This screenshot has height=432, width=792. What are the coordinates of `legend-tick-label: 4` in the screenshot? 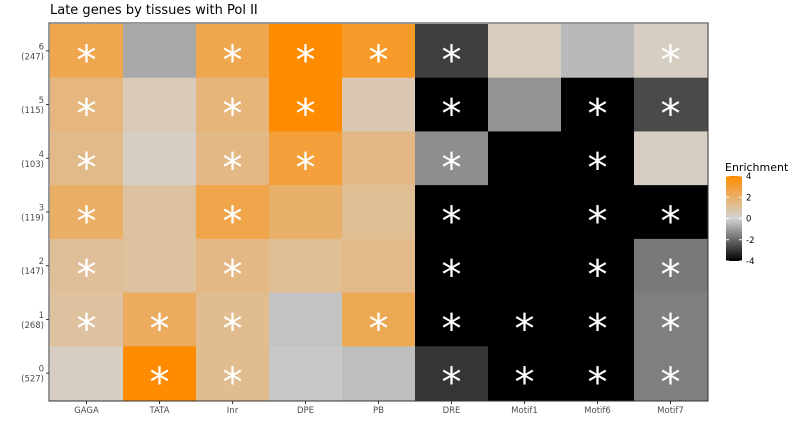 It's located at (748, 177).